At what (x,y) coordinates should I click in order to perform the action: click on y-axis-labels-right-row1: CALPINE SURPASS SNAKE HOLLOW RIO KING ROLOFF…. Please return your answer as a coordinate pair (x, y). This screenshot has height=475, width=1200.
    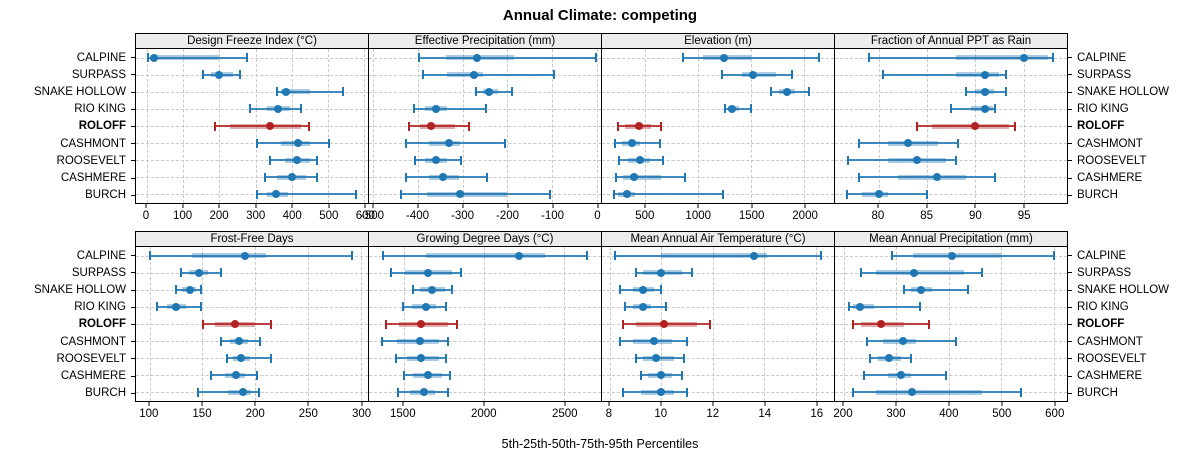
    Looking at the image, I should click on (1134, 130).